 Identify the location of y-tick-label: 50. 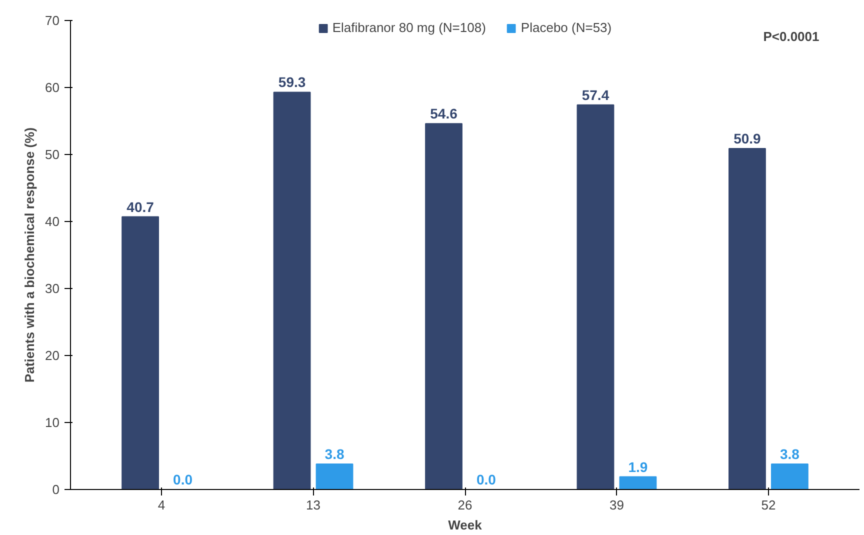
(52, 154).